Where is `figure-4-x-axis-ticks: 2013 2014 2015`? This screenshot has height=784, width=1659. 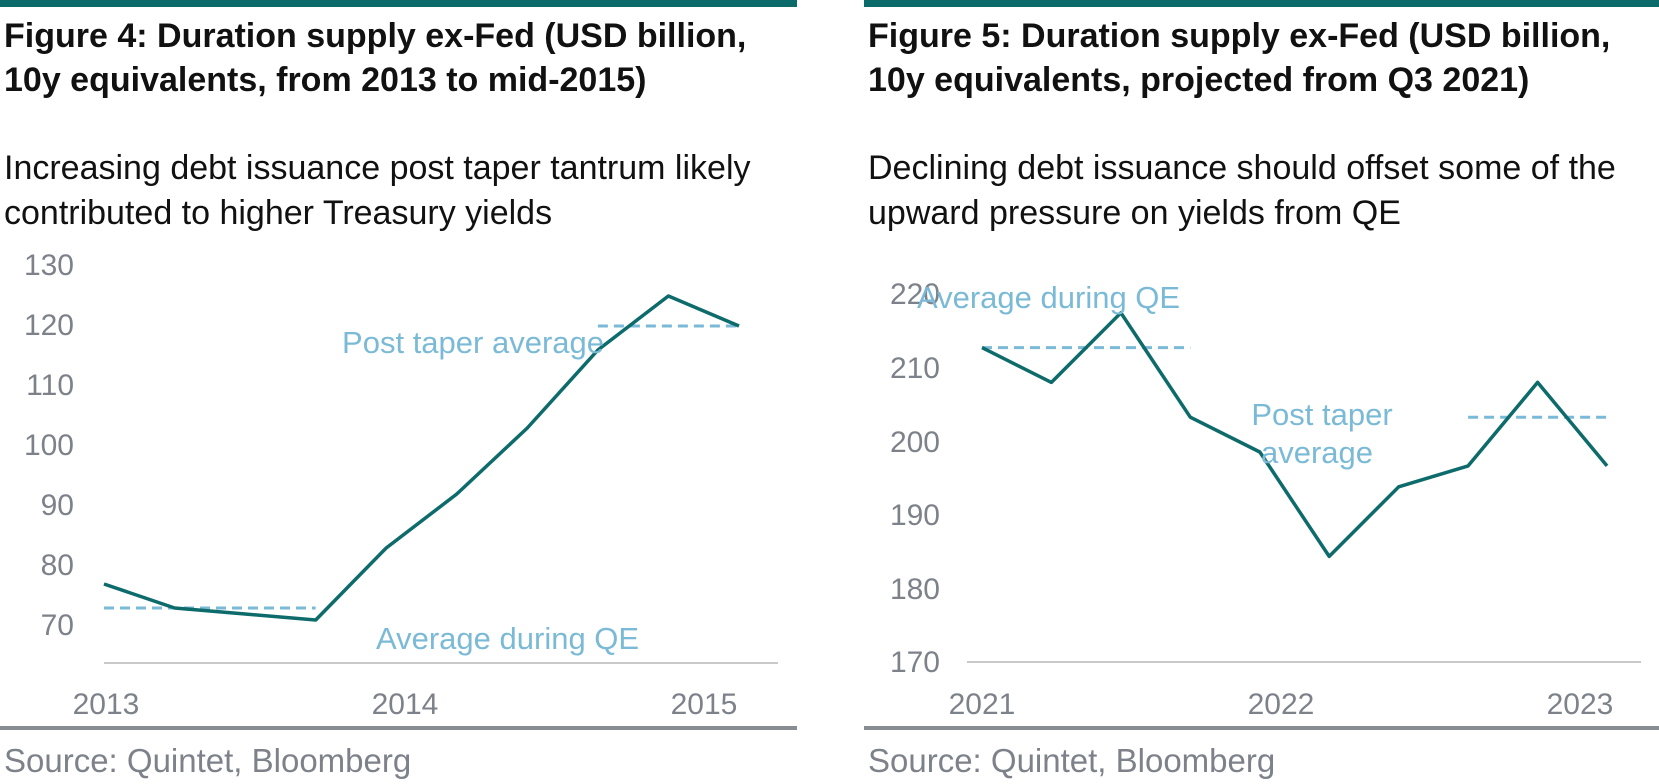
figure-4-x-axis-ticks: 2013 2014 2015 is located at coordinates (405, 704).